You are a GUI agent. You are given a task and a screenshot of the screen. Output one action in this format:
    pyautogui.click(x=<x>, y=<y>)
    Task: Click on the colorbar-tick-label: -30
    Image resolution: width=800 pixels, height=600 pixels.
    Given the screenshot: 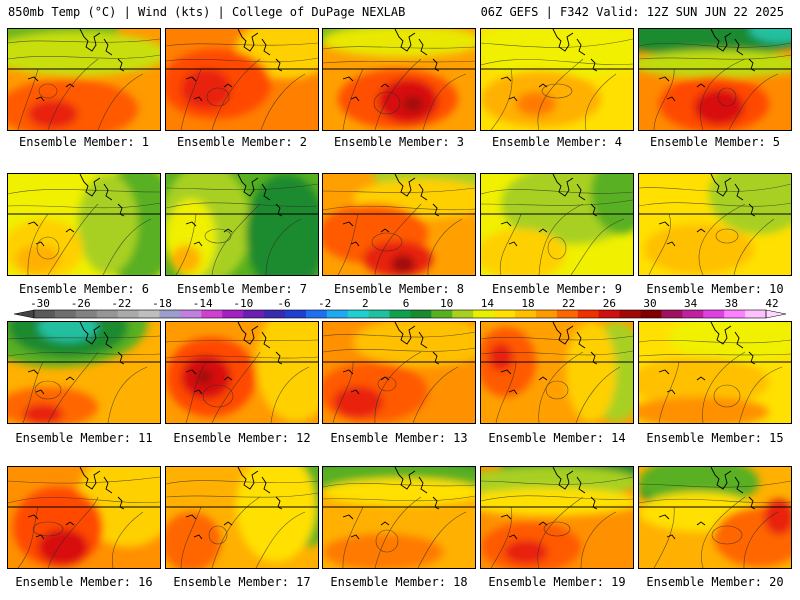 What is the action you would take?
    pyautogui.click(x=40, y=303)
    